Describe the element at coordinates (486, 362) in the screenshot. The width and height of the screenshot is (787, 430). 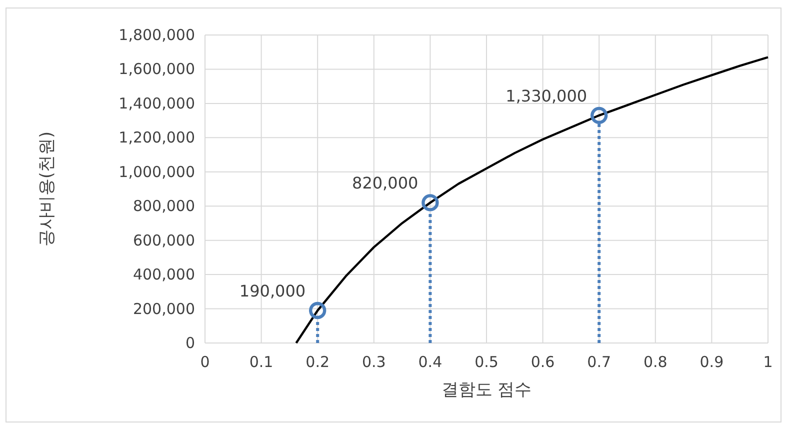
I see `x-tick-label: 0.5` at that location.